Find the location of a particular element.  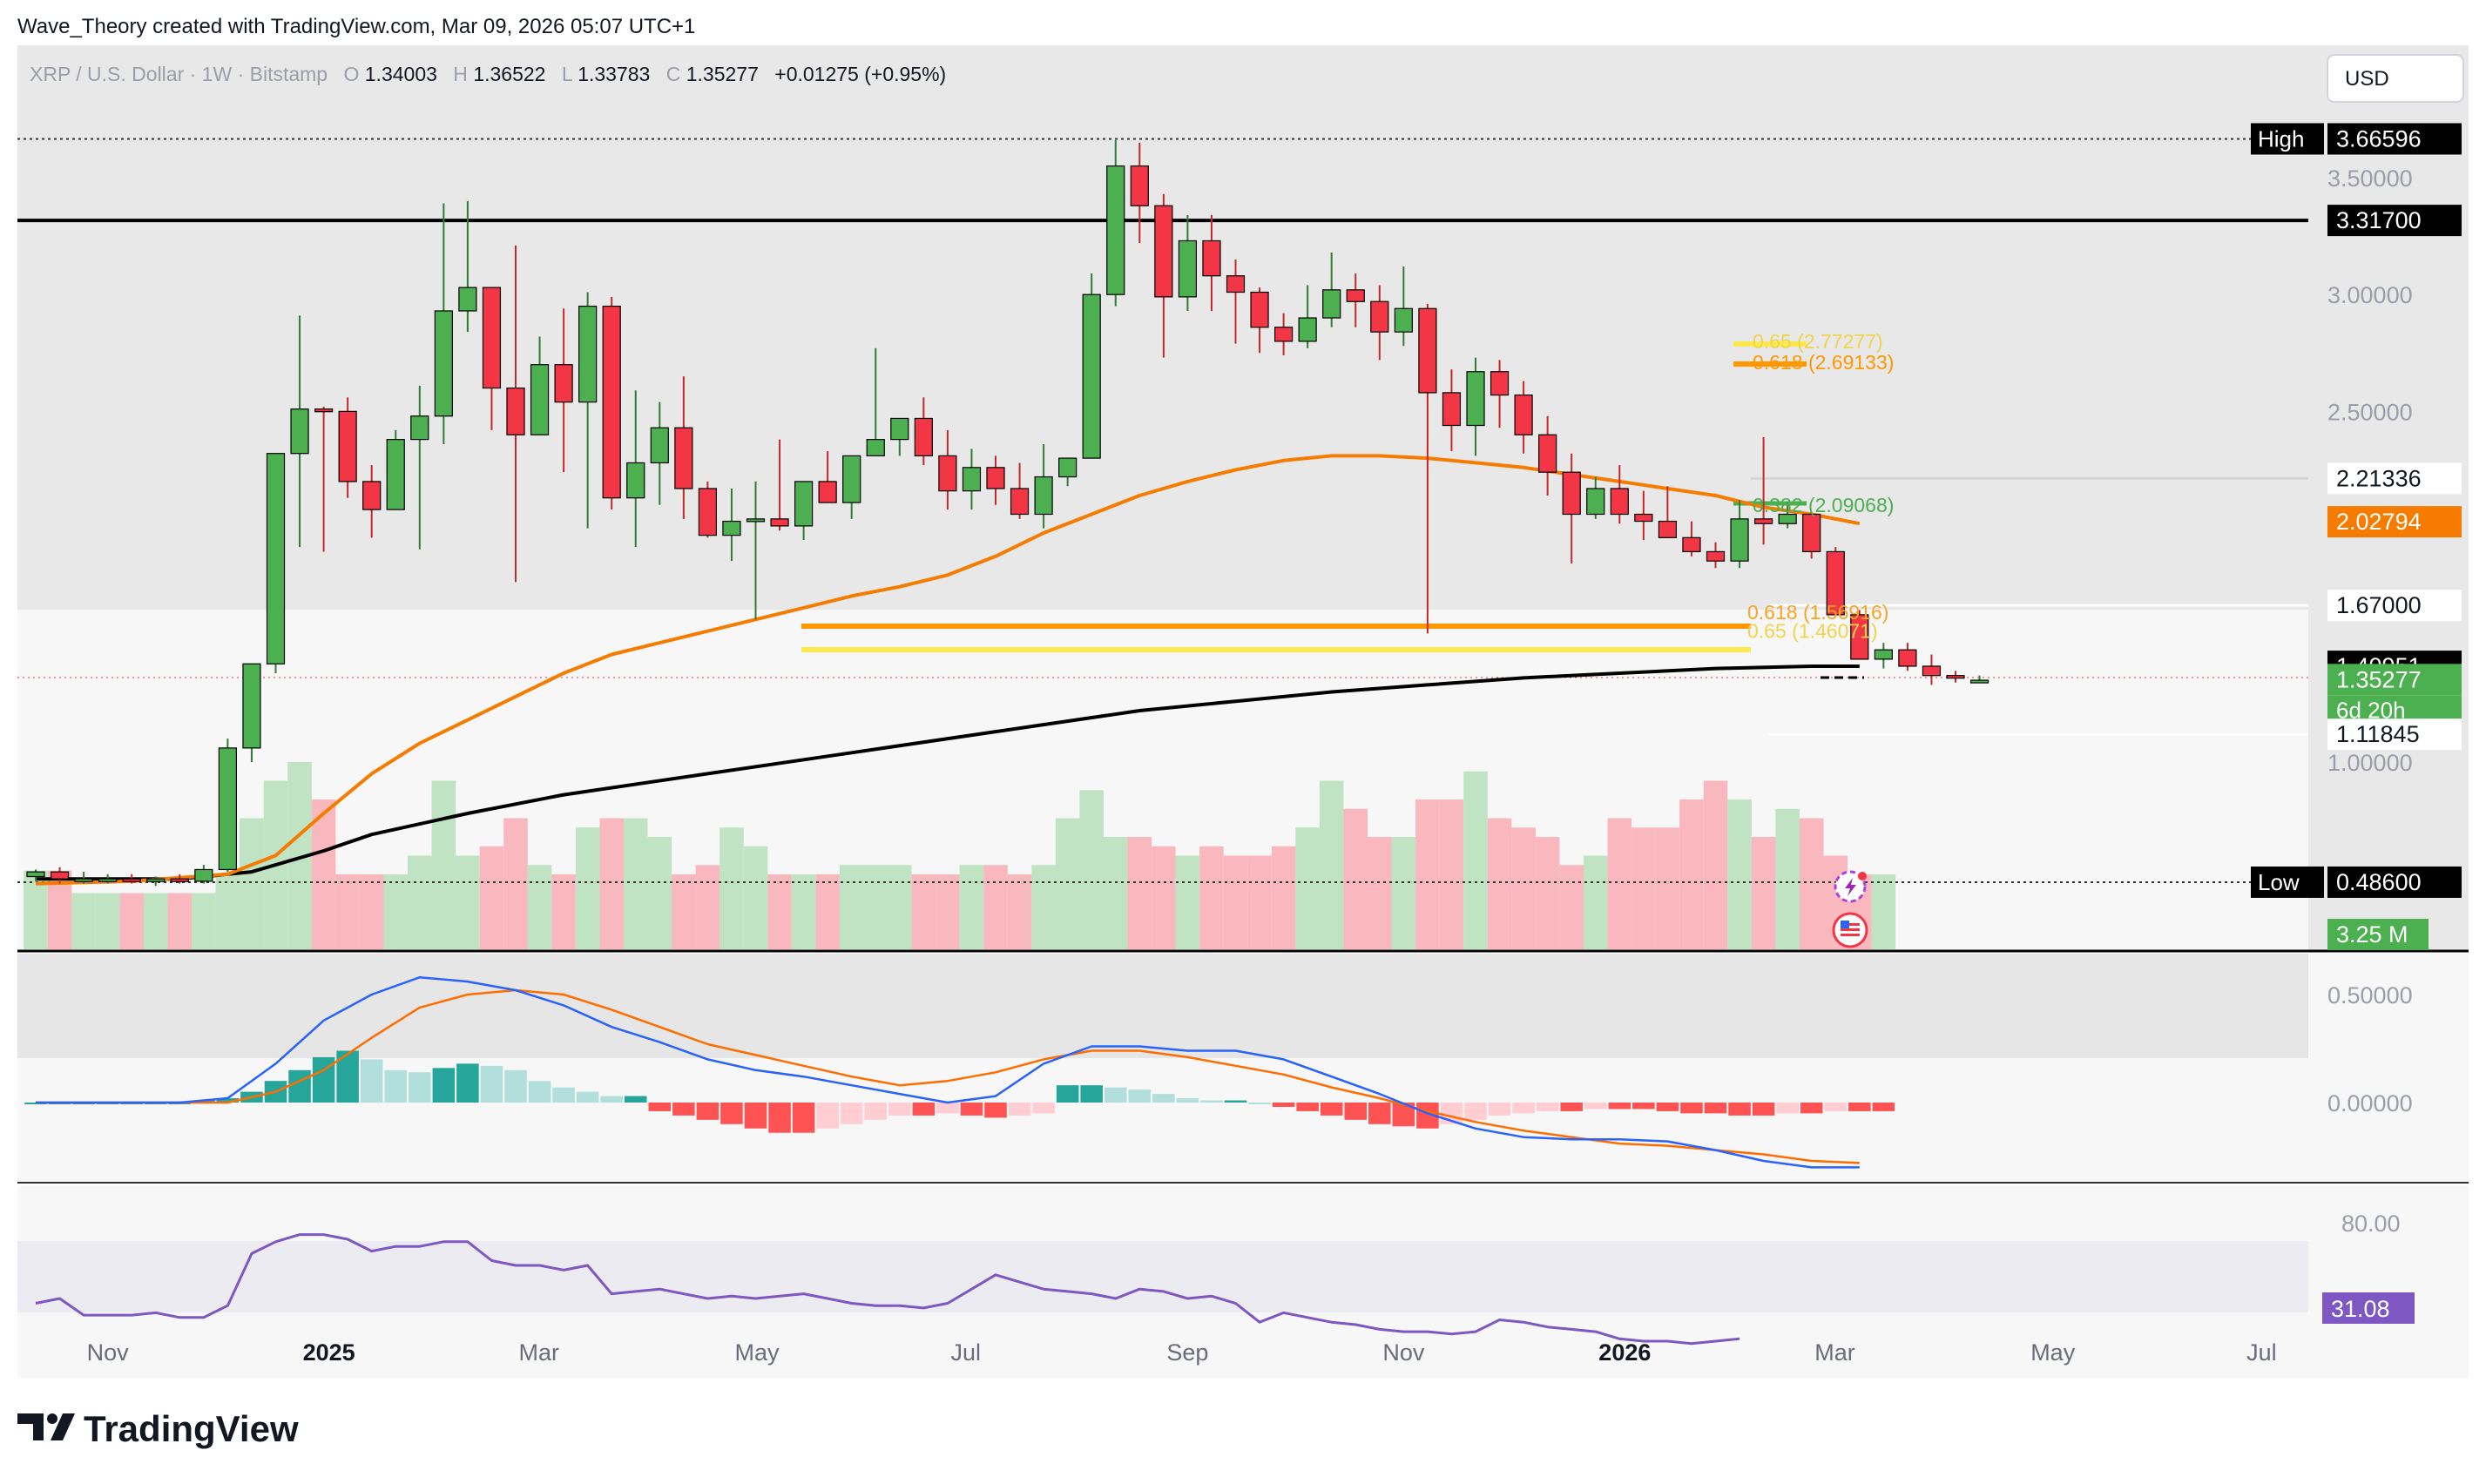

ema200-line is located at coordinates (948, 773).